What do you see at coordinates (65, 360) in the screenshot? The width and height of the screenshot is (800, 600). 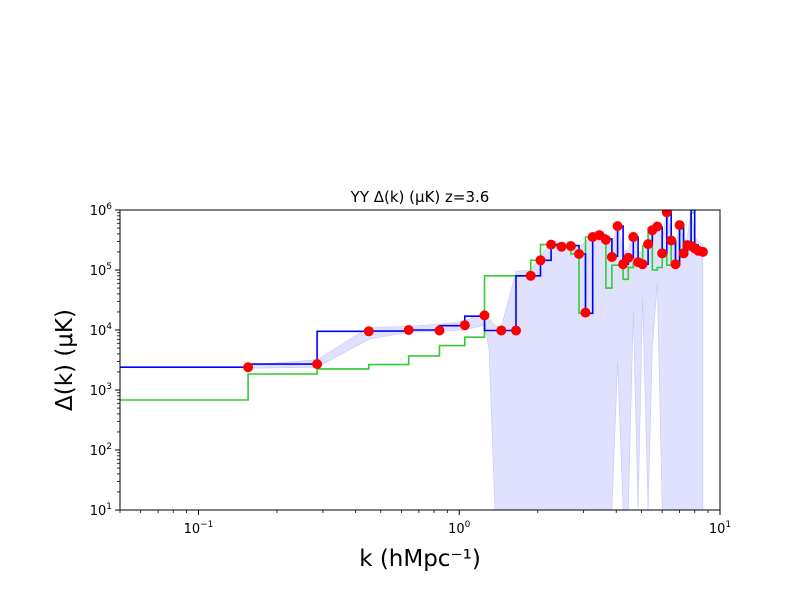 I see `y-axis-label: Δ(k) (μK)` at bounding box center [65, 360].